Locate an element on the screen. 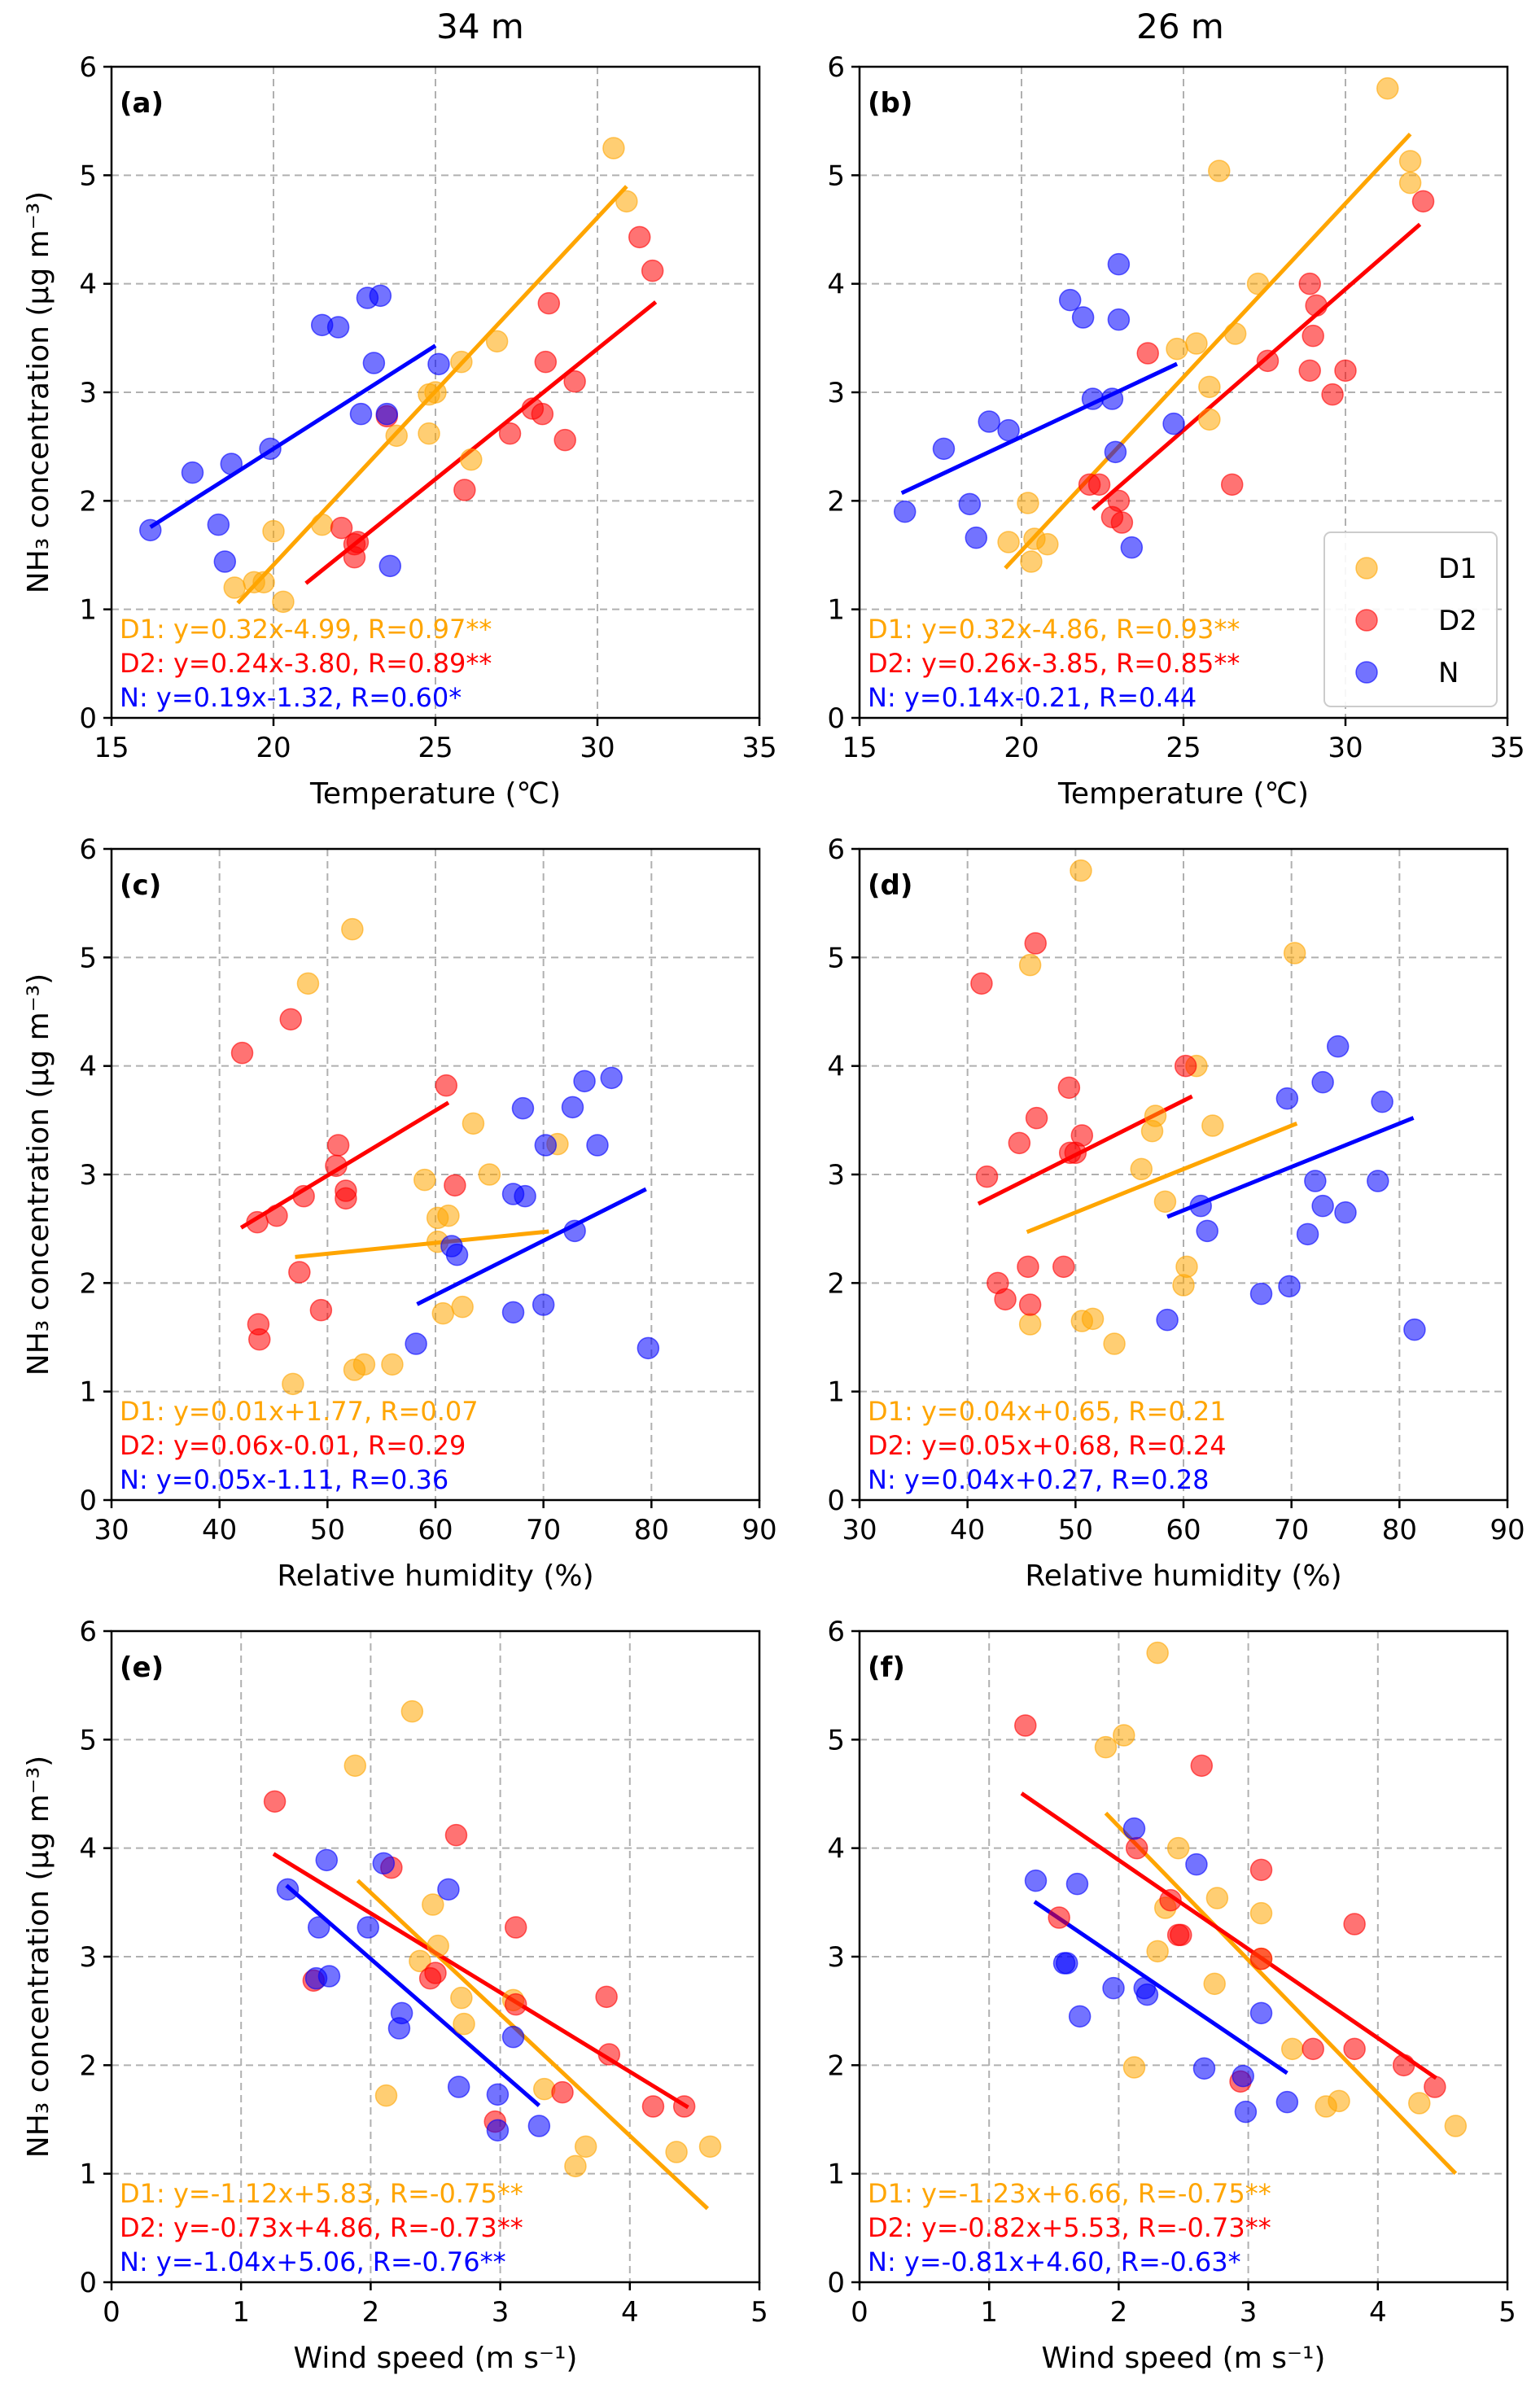 The width and height of the screenshot is (1540, 2397). x-tick-label: 20 is located at coordinates (273, 748).